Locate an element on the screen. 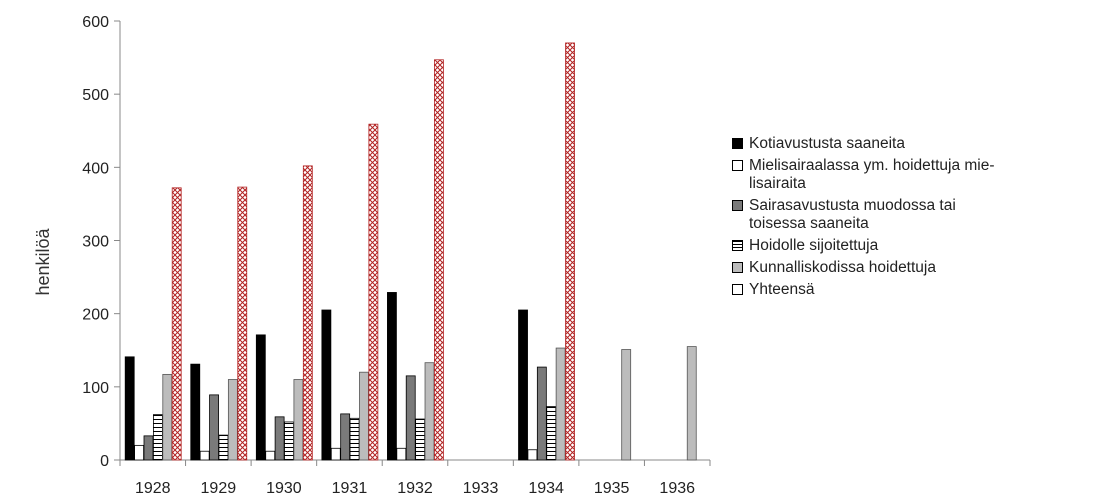  legend-label: Kotiavustusta saaneita is located at coordinates (827, 144).